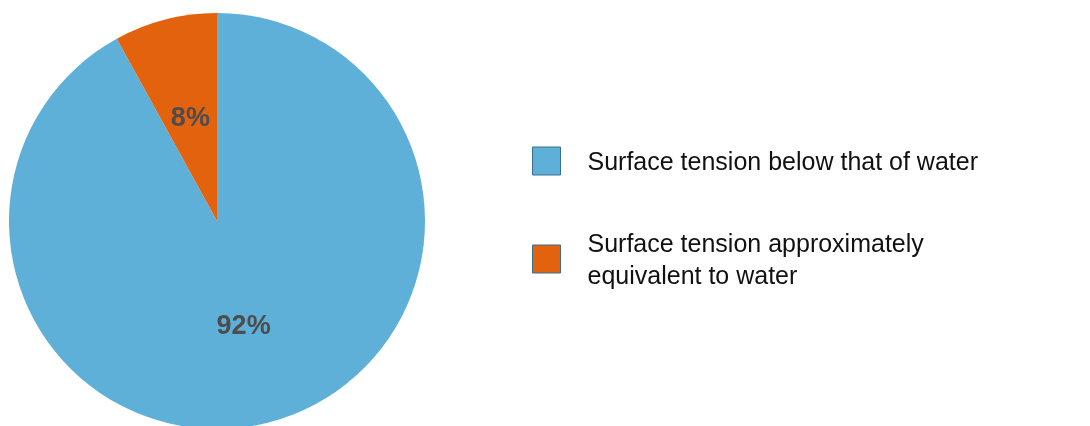  I want to click on data-label: 8%, so click(190, 117).